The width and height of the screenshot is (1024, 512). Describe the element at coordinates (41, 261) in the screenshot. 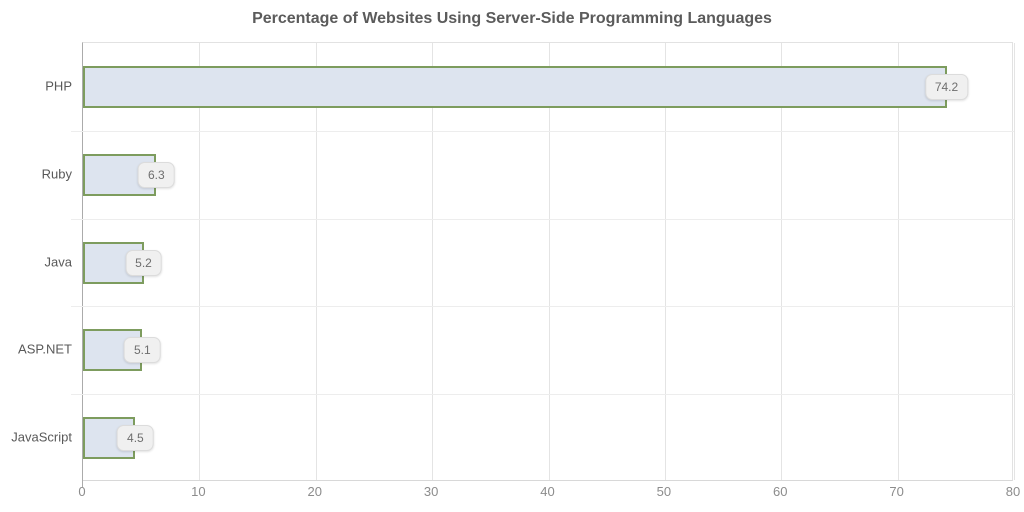

I see `y-axis-category-labels: PHP Ruby Java ASP.NET JavaScript` at that location.